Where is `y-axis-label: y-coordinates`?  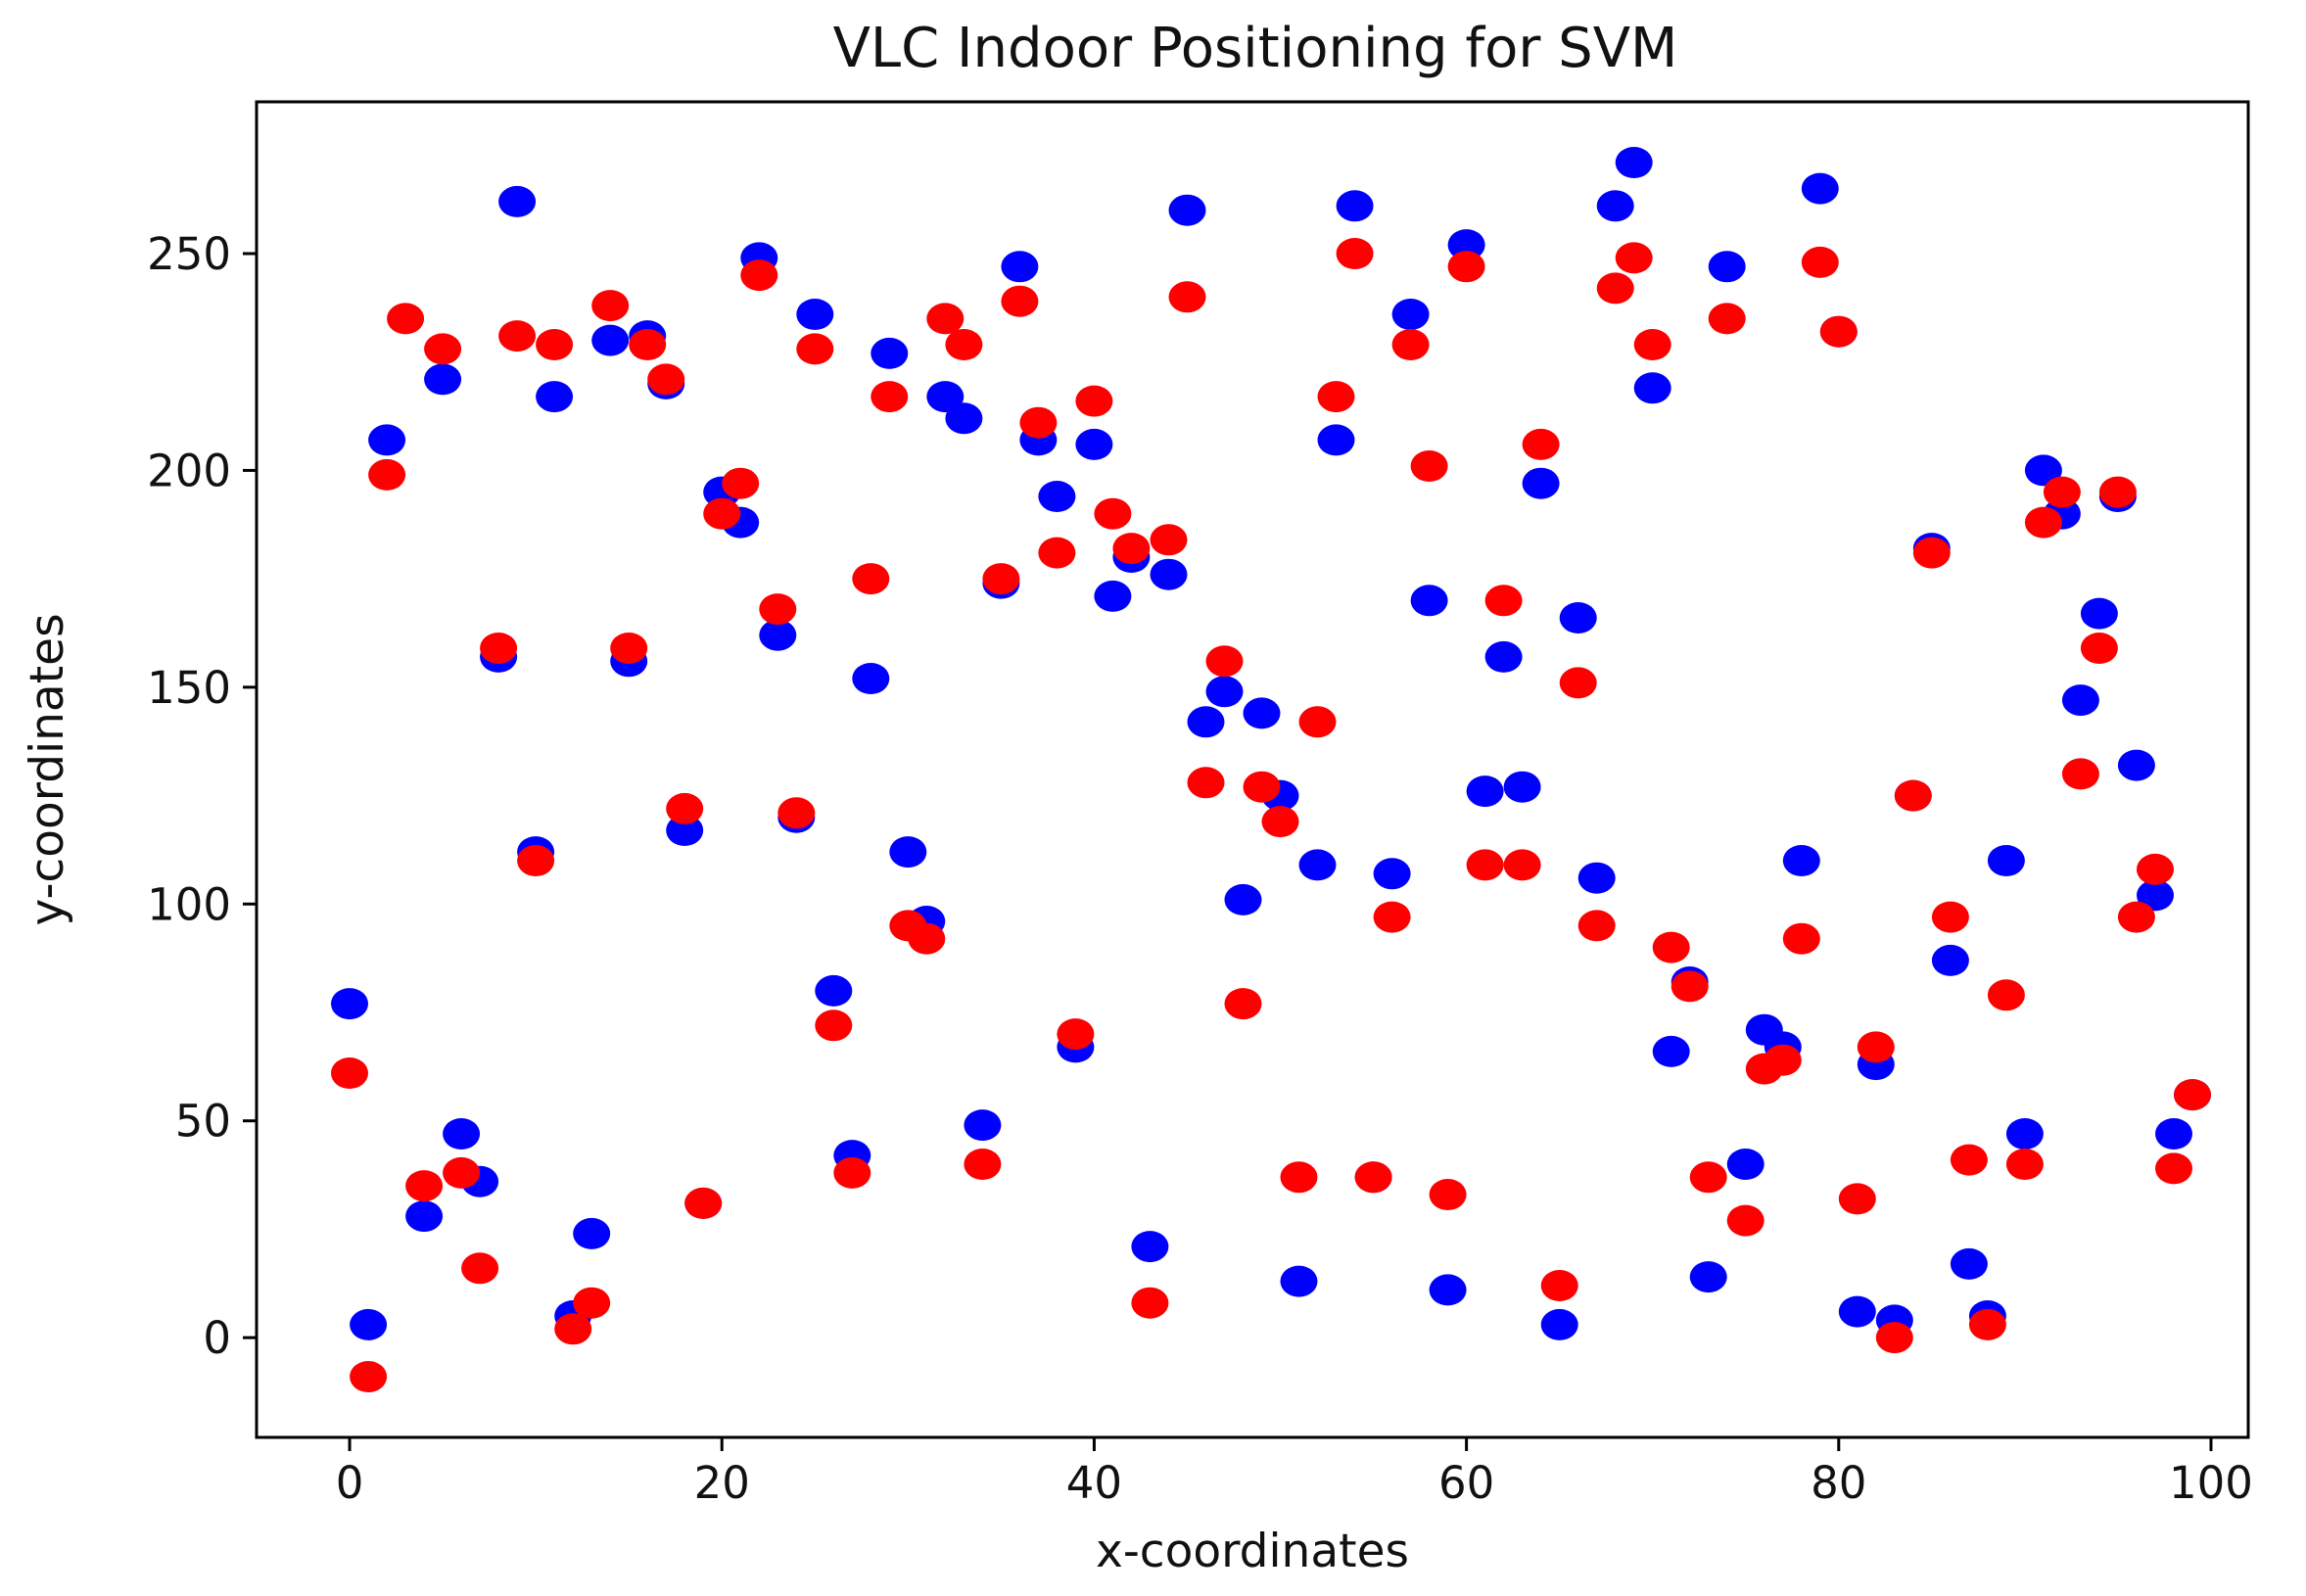
y-axis-label: y-coordinates is located at coordinates (47, 769).